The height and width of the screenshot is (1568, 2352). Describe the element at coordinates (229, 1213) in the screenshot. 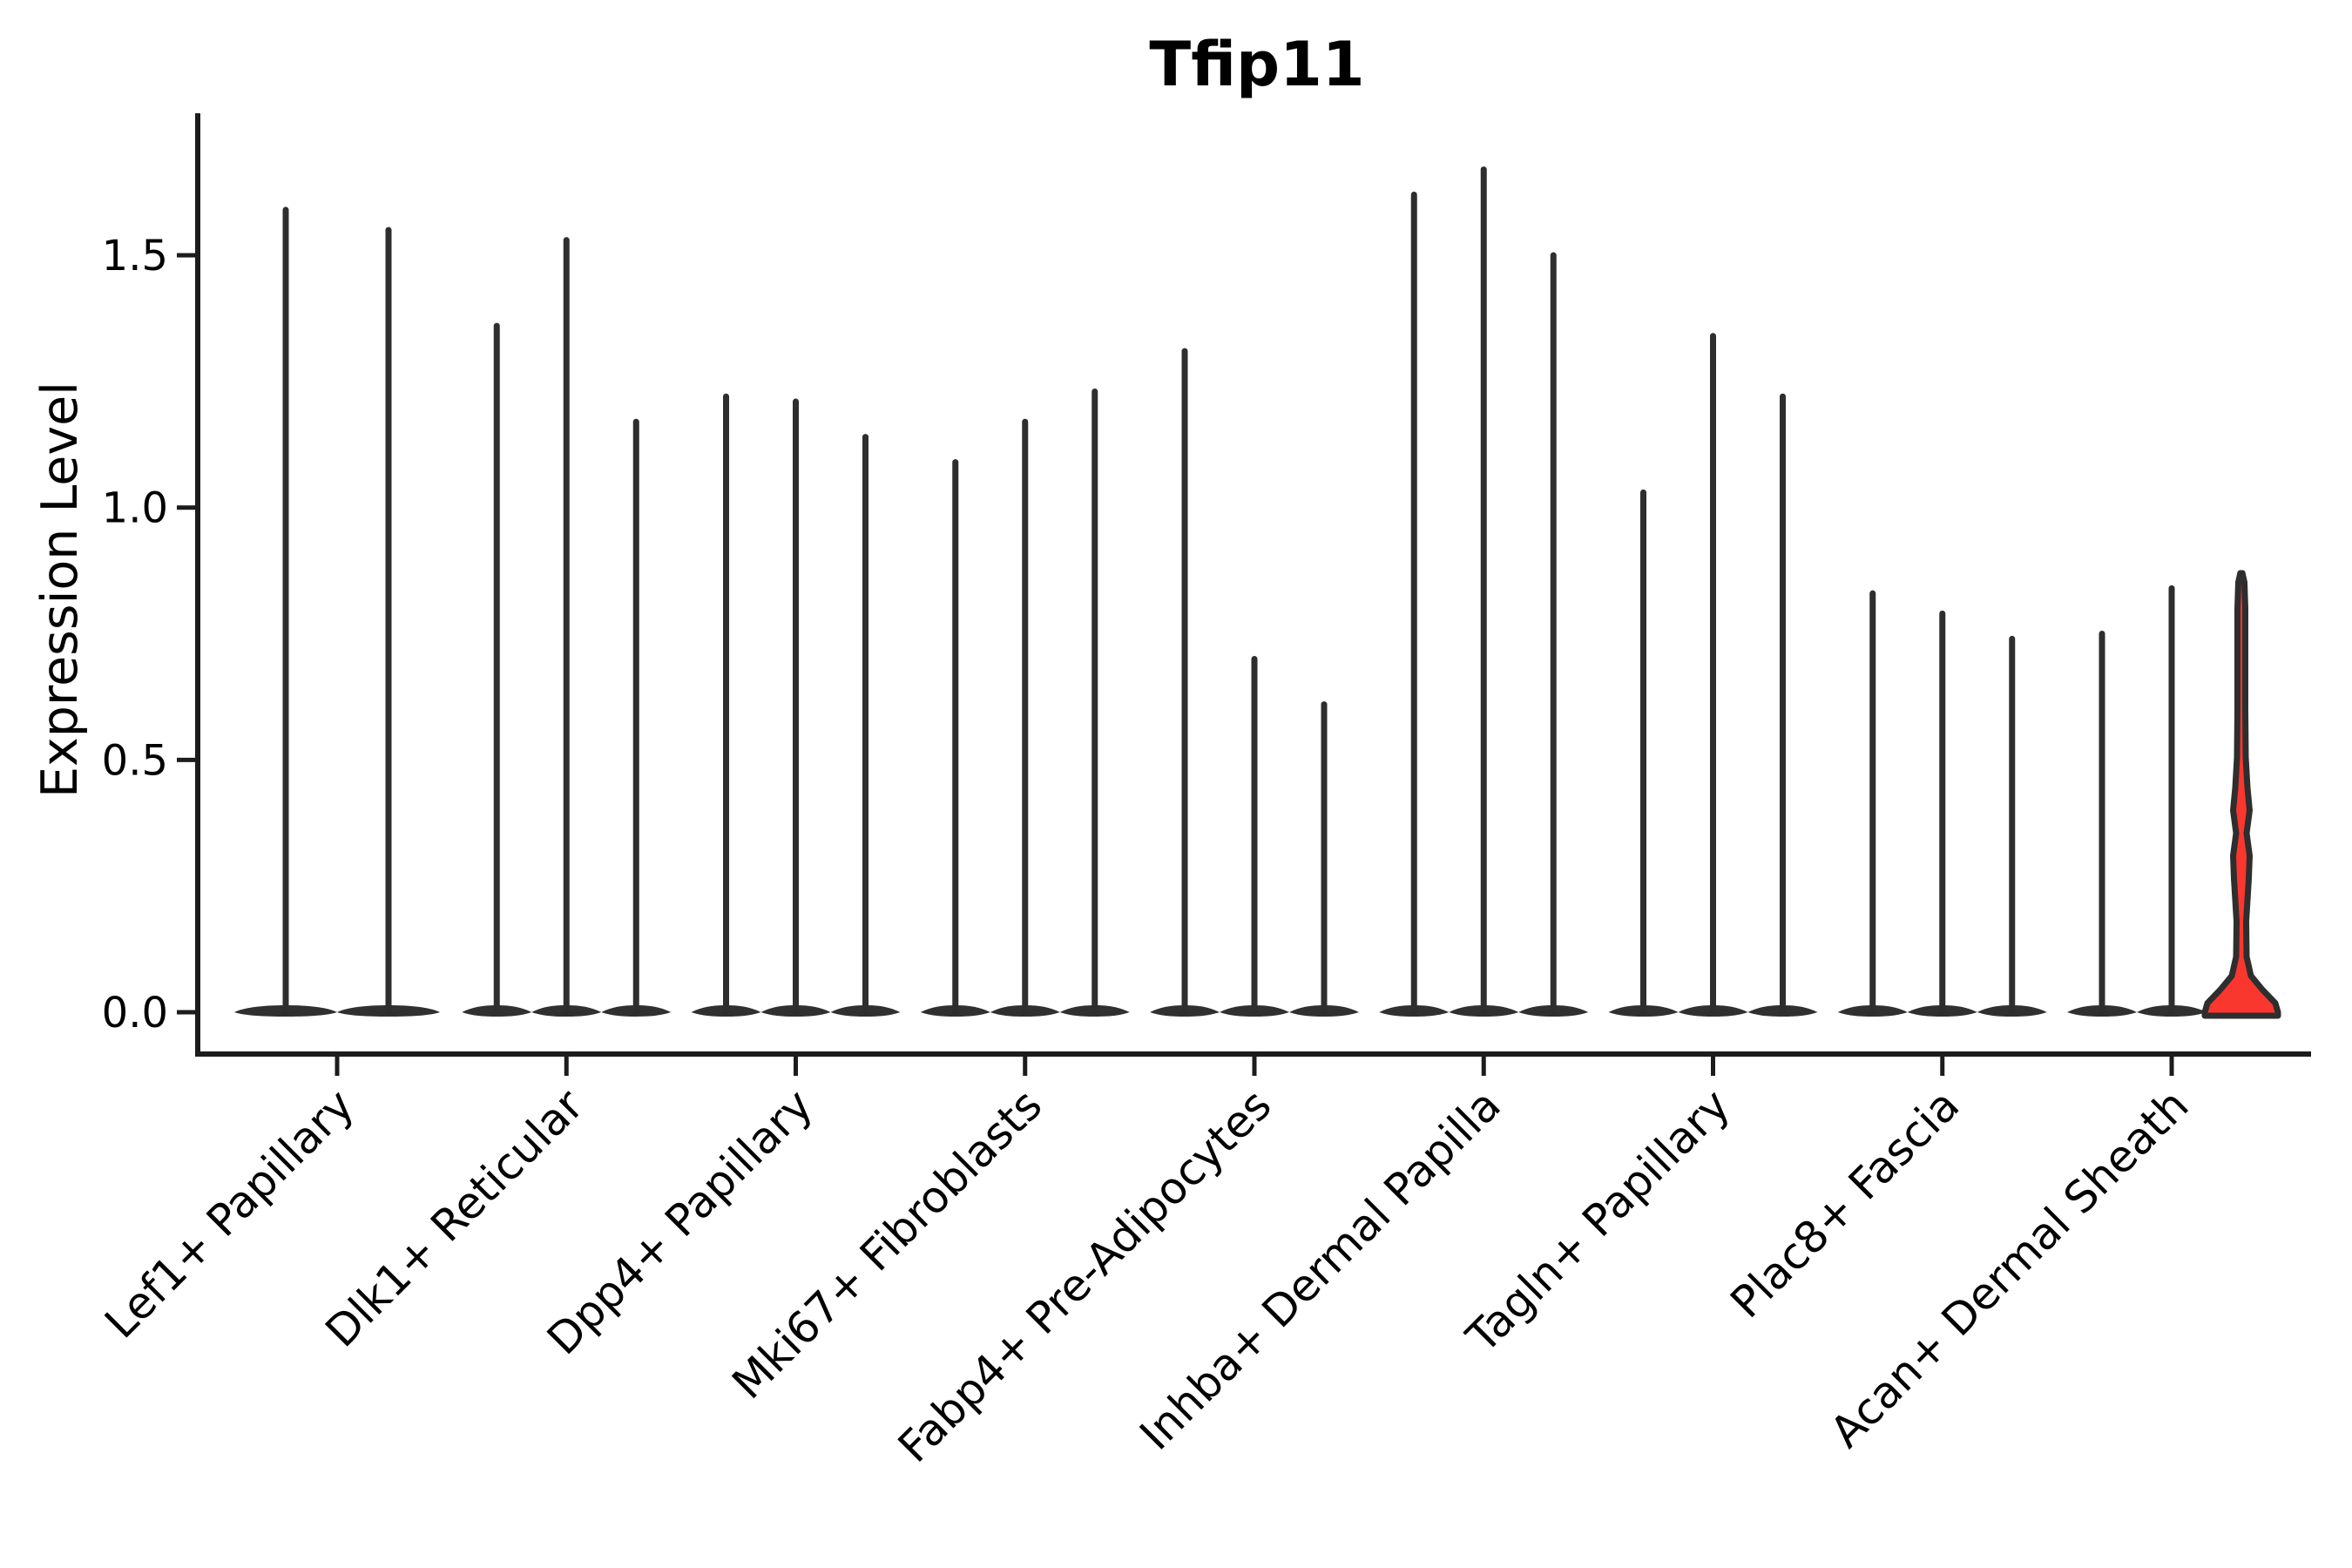

I see `x-tick-label: Lef1+ Papillary` at that location.